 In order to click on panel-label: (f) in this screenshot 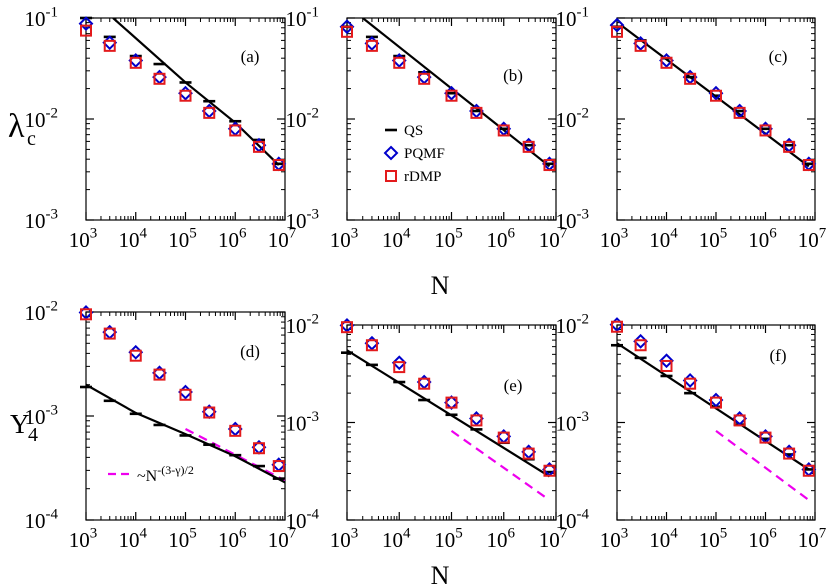, I will do `click(778, 355)`.